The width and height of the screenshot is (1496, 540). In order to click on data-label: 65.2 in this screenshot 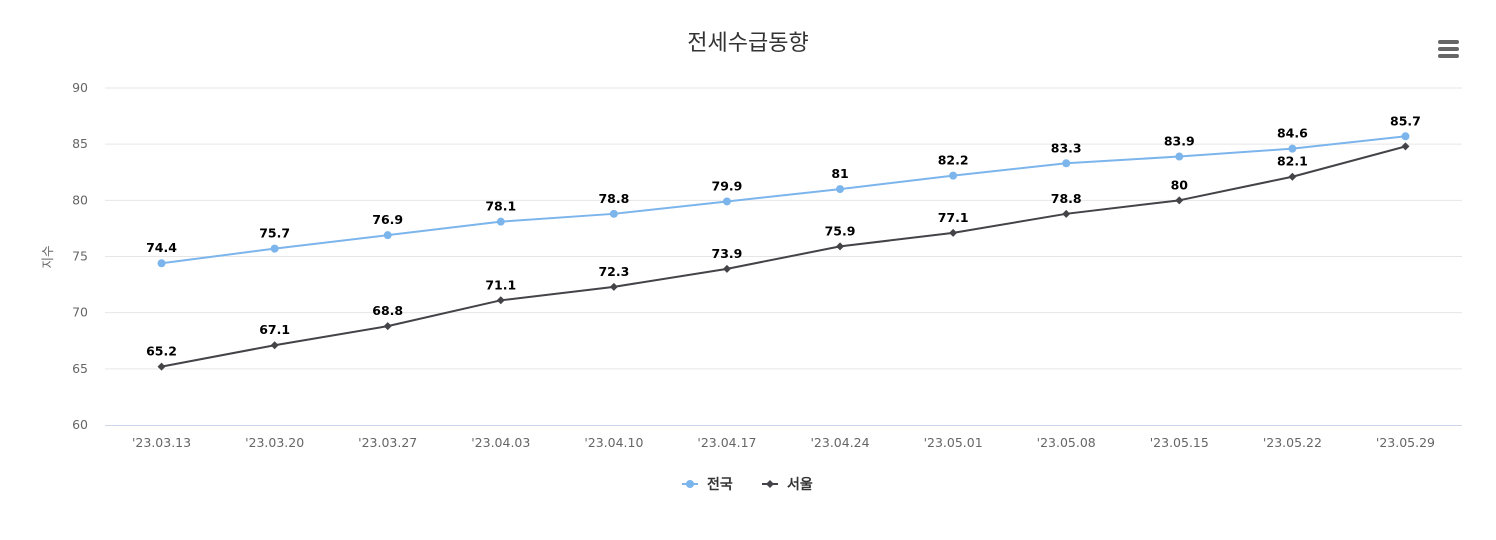, I will do `click(161, 351)`.